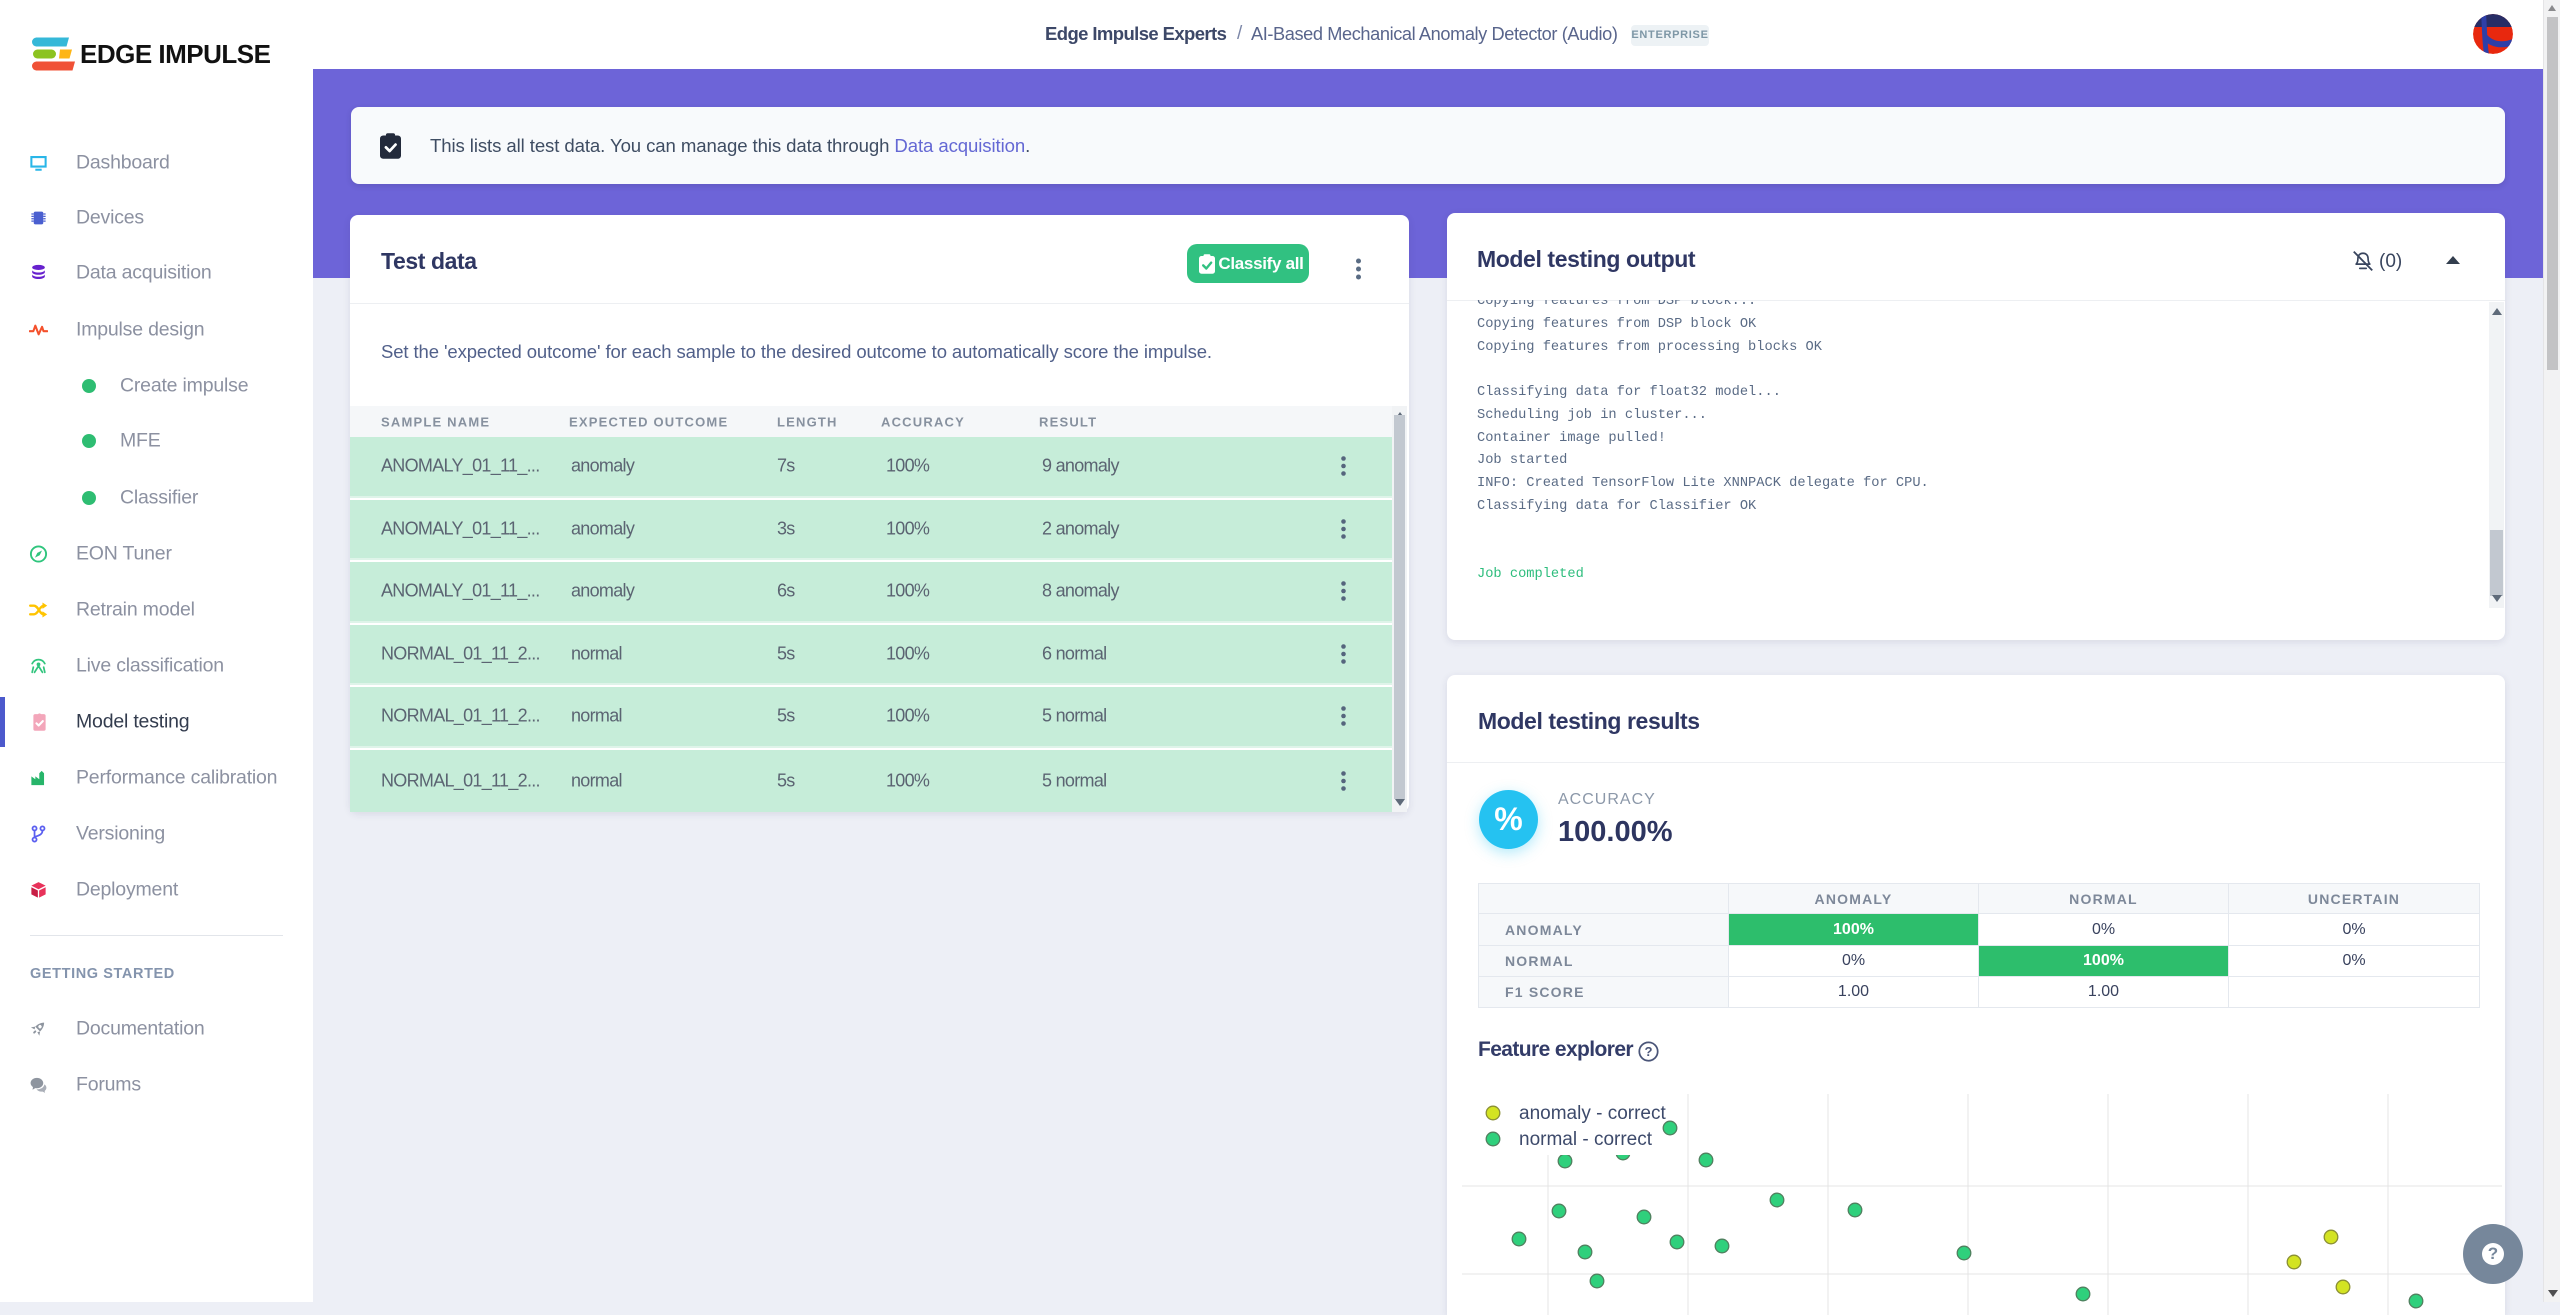 Image resolution: width=2560 pixels, height=1315 pixels. What do you see at coordinates (1592, 1113) in the screenshot?
I see `svg-text: anomaly - correct` at bounding box center [1592, 1113].